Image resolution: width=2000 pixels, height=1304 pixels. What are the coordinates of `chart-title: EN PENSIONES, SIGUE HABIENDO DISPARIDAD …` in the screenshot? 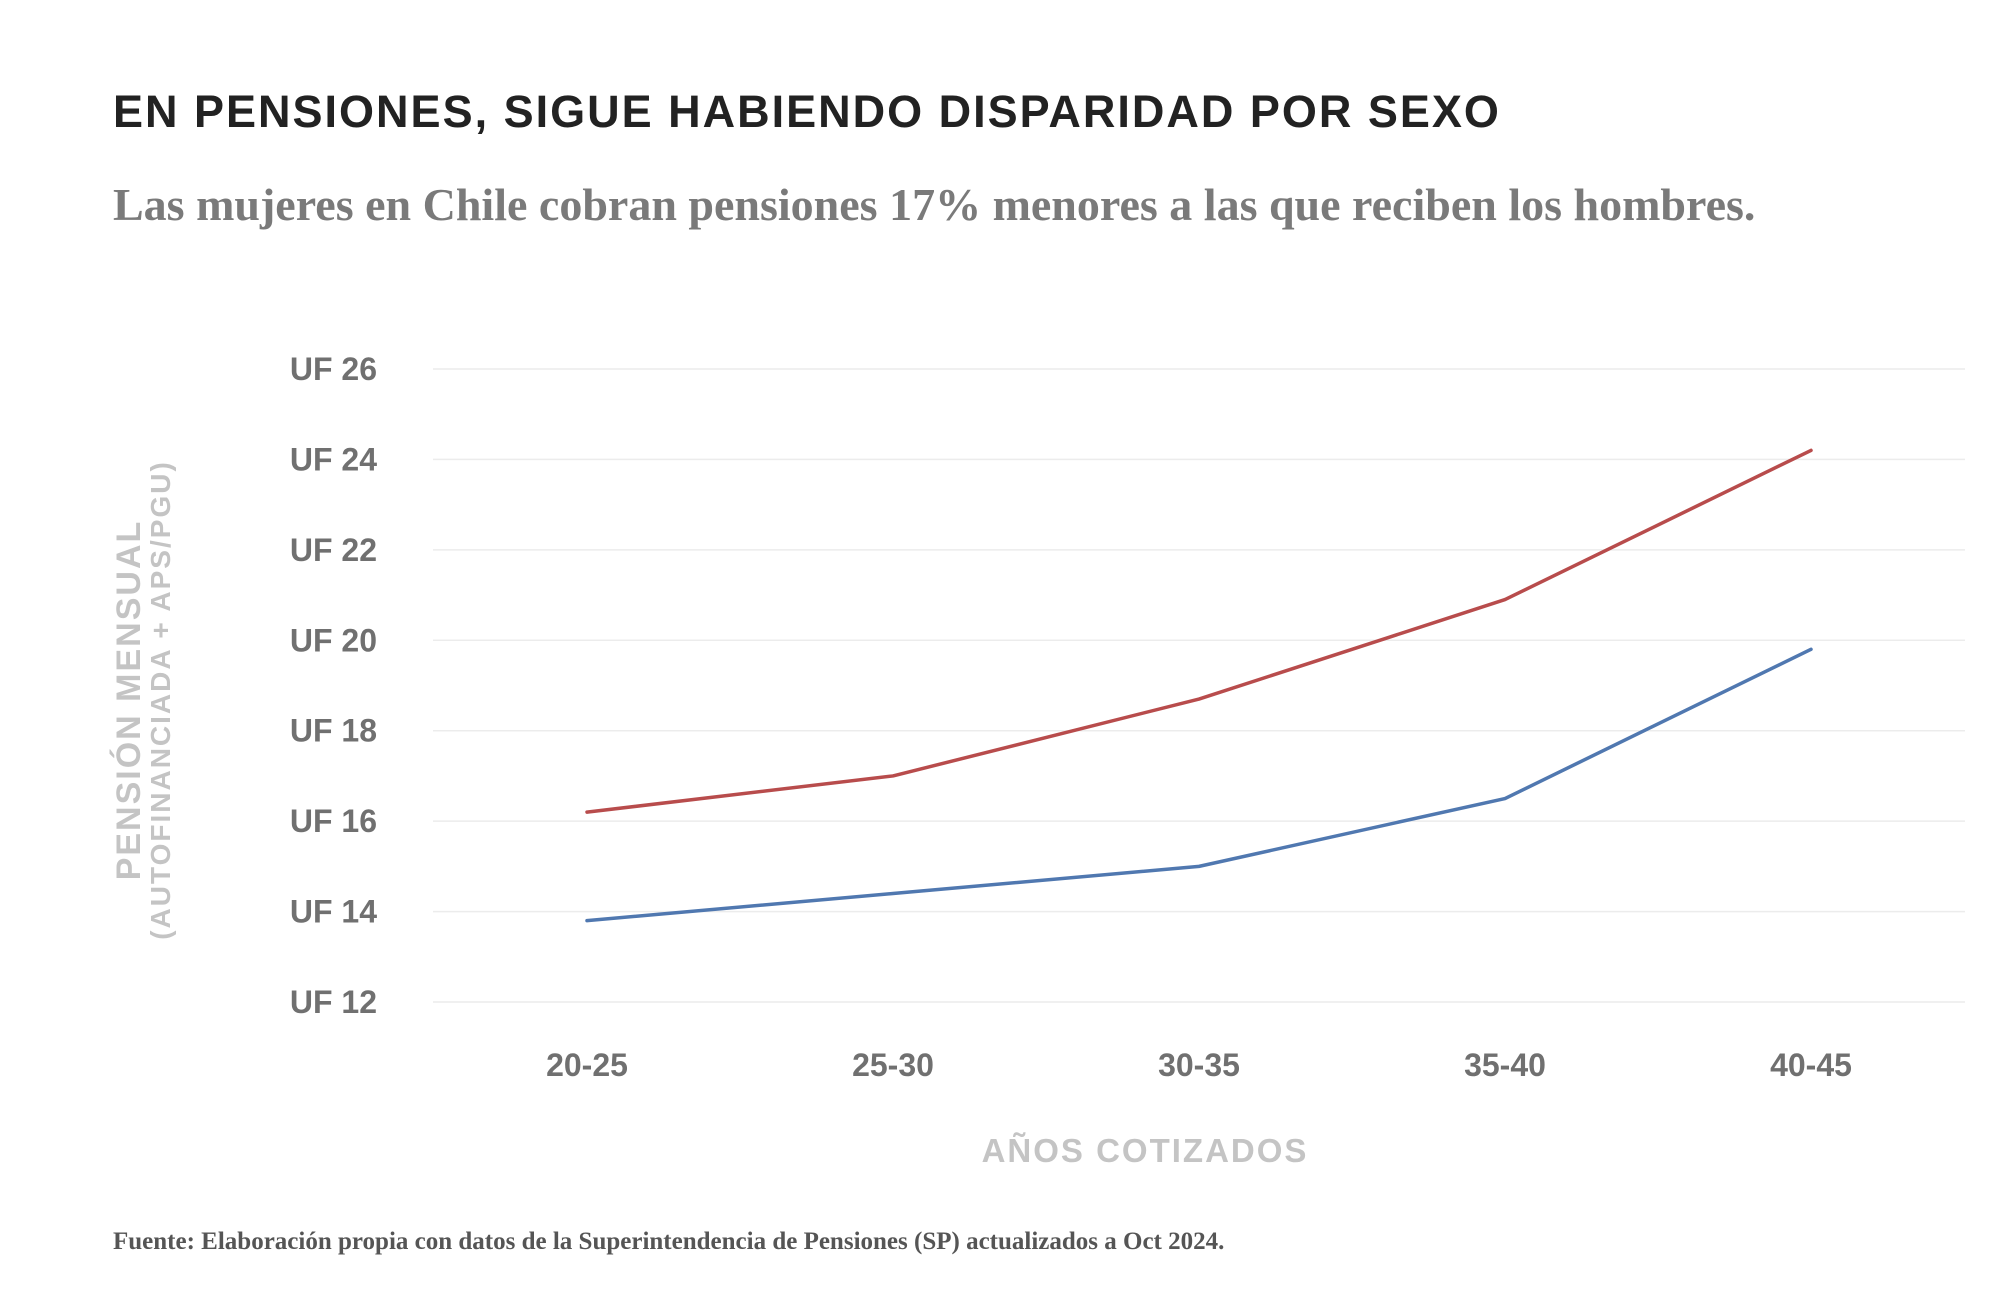 It's located at (807, 111).